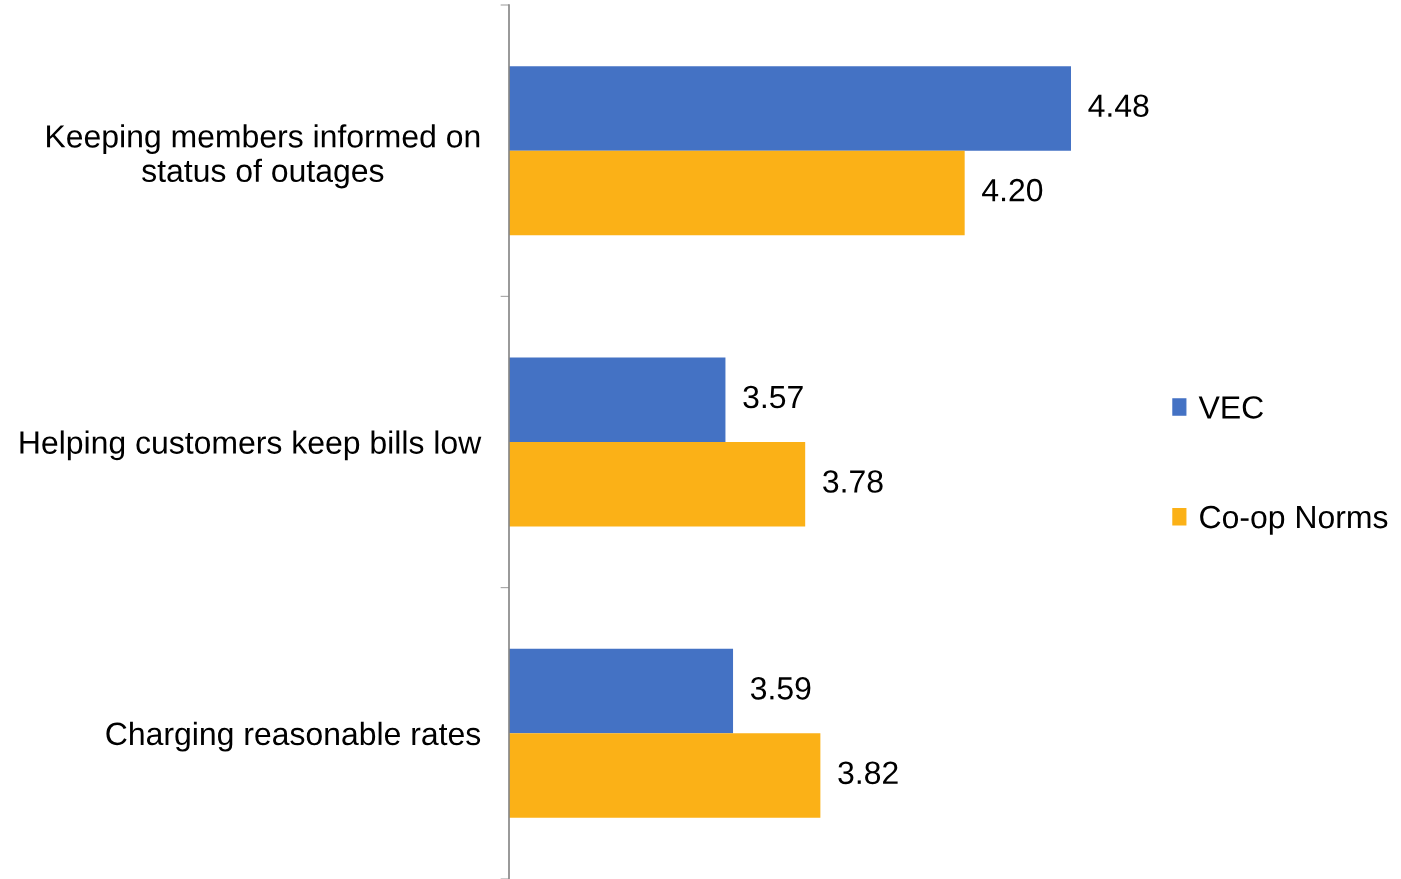 This screenshot has height=879, width=1401. What do you see at coordinates (780, 688) in the screenshot?
I see `data-label: 3.59` at bounding box center [780, 688].